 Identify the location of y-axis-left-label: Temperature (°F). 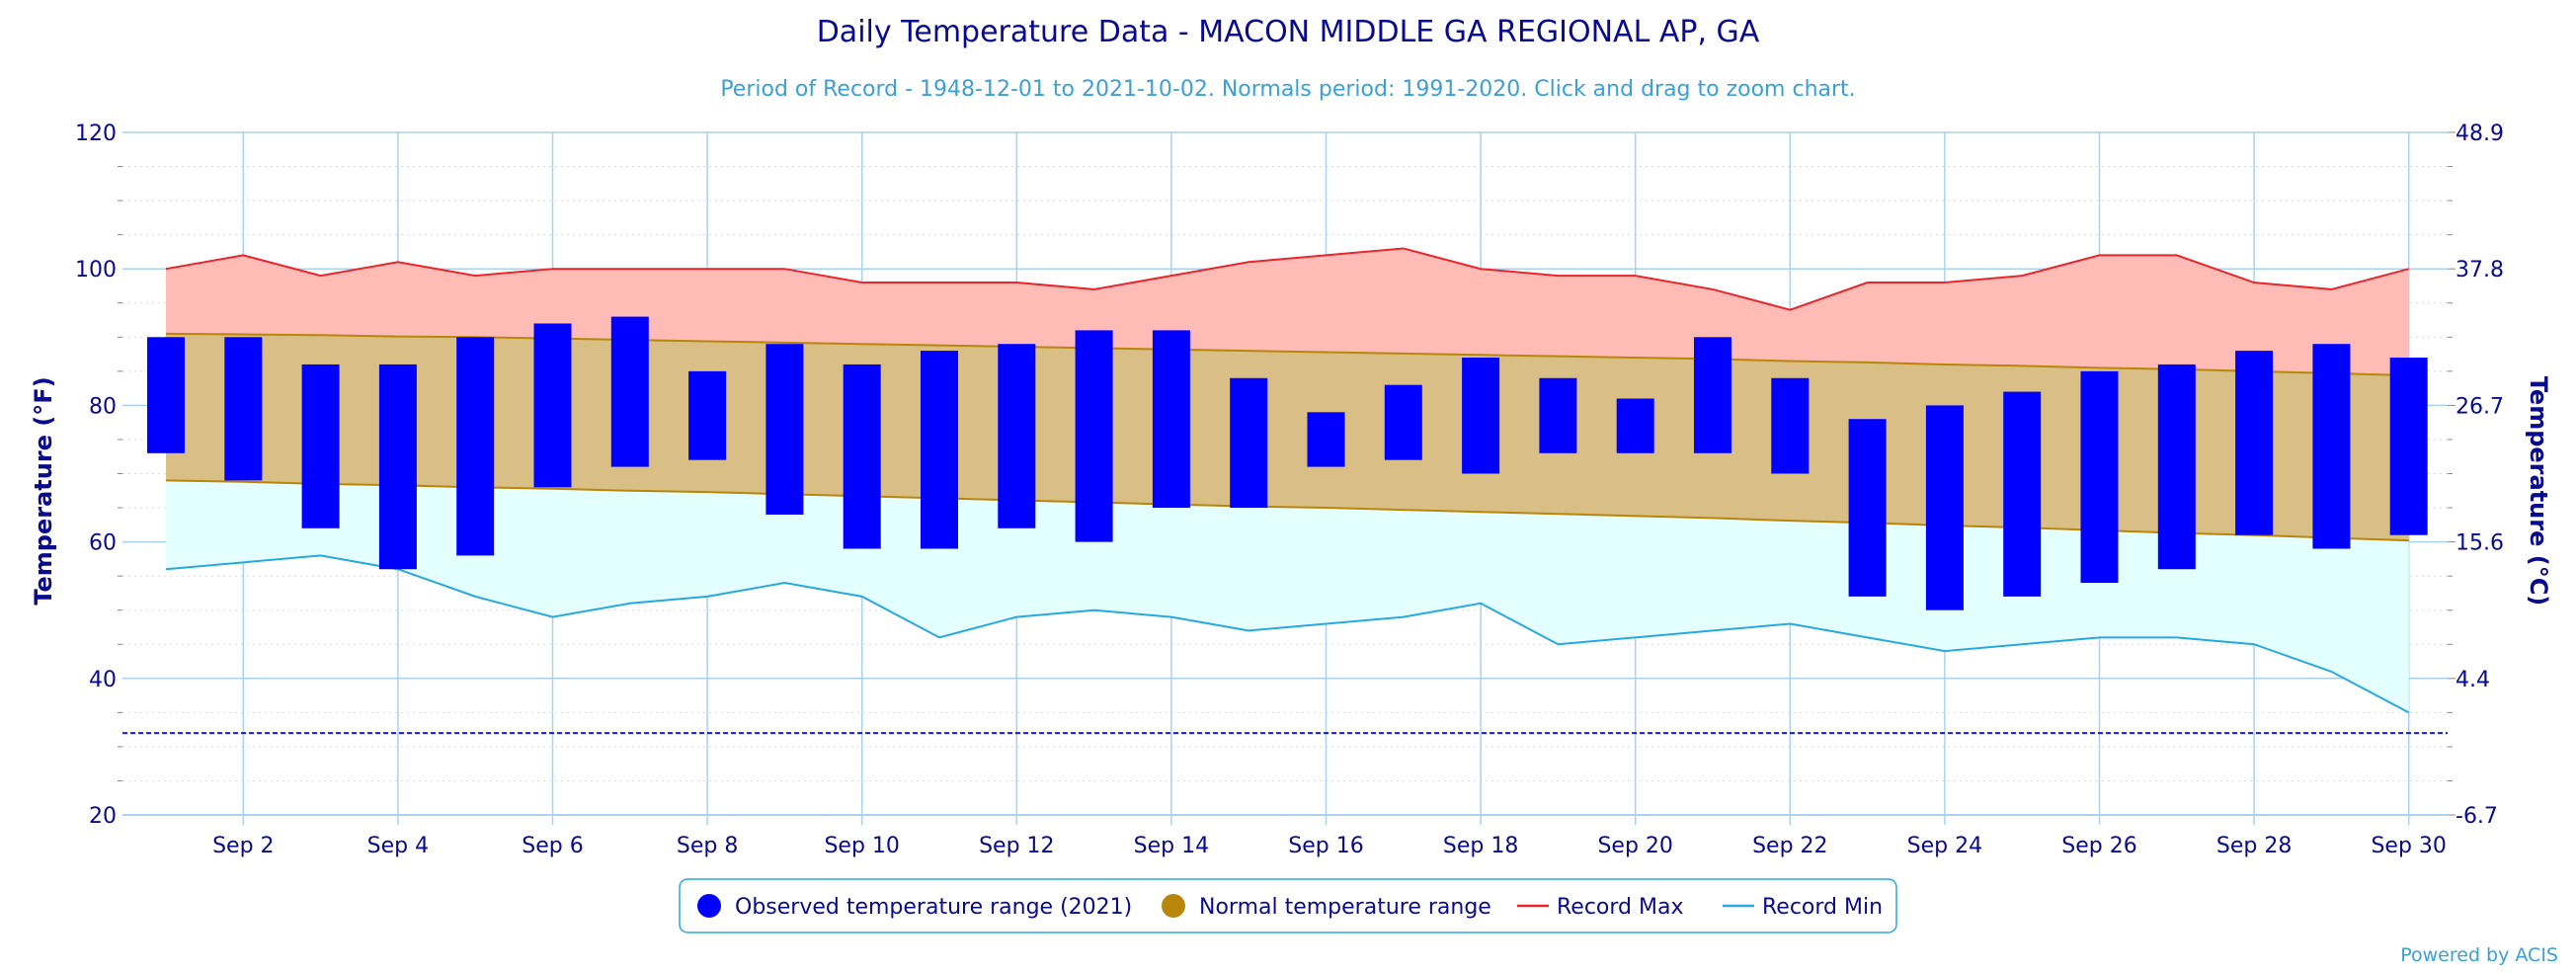
(43, 491).